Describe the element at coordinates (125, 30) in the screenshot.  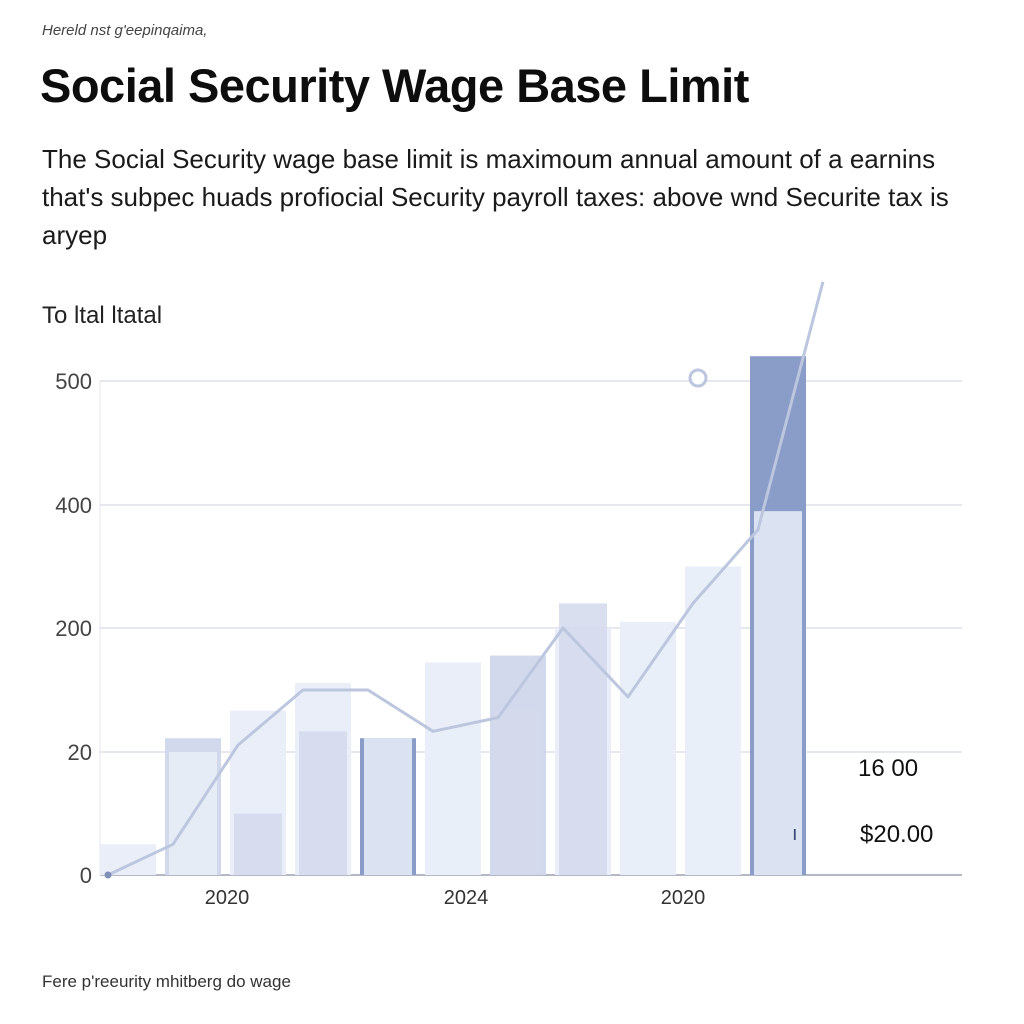
I see `chart-kicker: Hereld nst g'eepinqaima,` at that location.